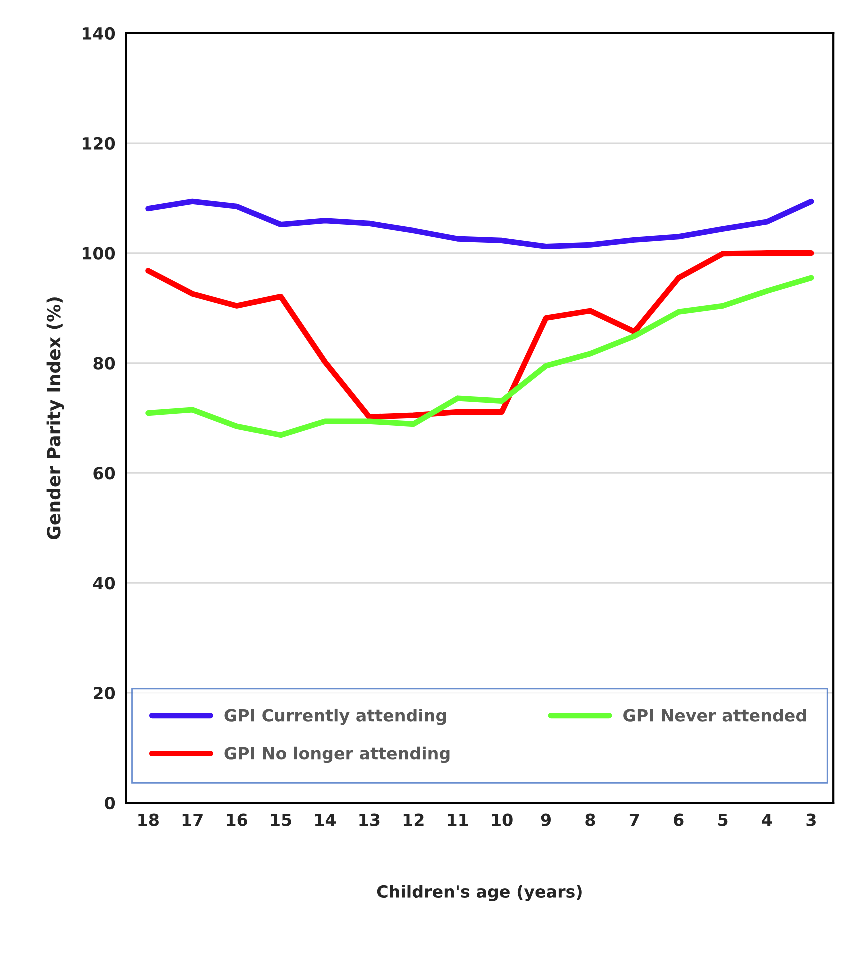 The height and width of the screenshot is (956, 842). Describe the element at coordinates (105, 693) in the screenshot. I see `y-tick-label: 20` at that location.